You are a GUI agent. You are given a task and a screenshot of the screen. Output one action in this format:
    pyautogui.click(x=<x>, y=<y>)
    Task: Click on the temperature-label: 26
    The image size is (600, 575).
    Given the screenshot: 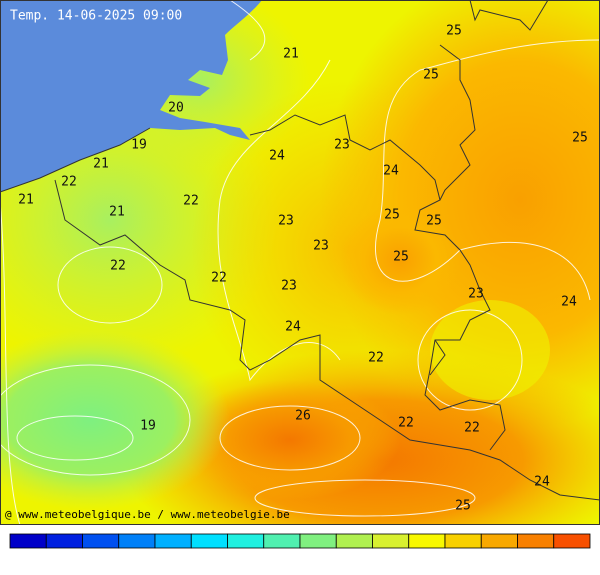 What is the action you would take?
    pyautogui.click(x=303, y=416)
    